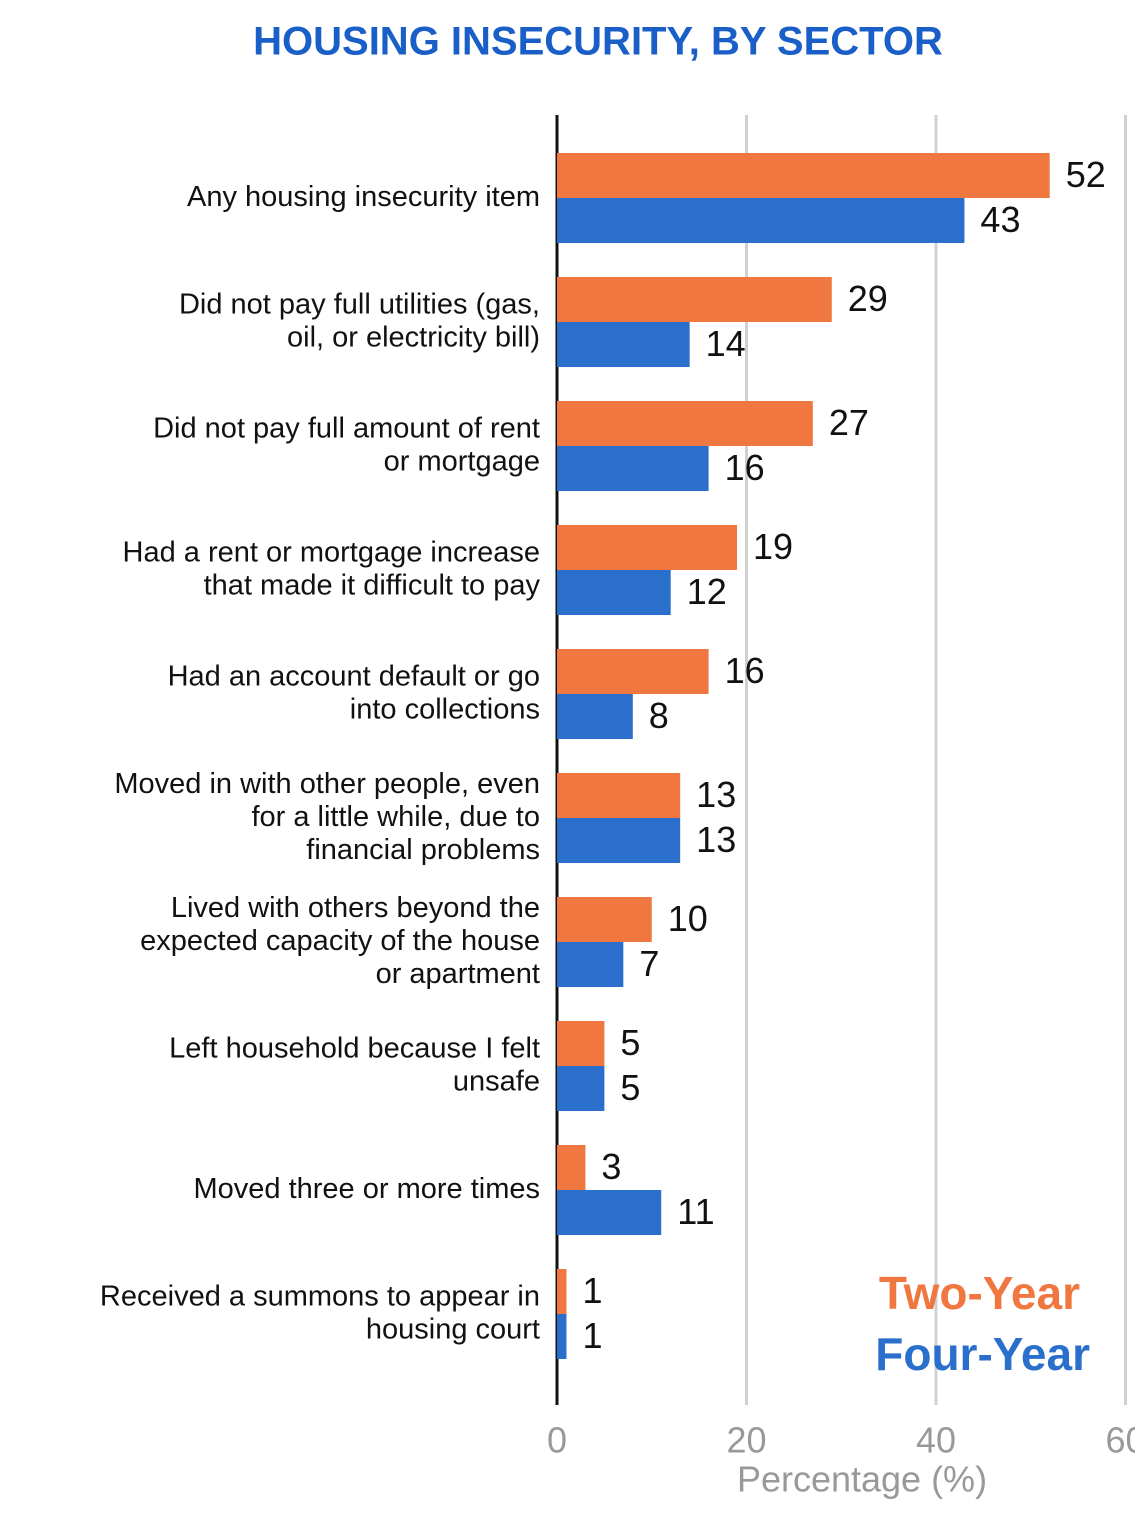 This screenshot has height=1536, width=1135. Describe the element at coordinates (746, 1440) in the screenshot. I see `x-tick-label: 20` at that location.